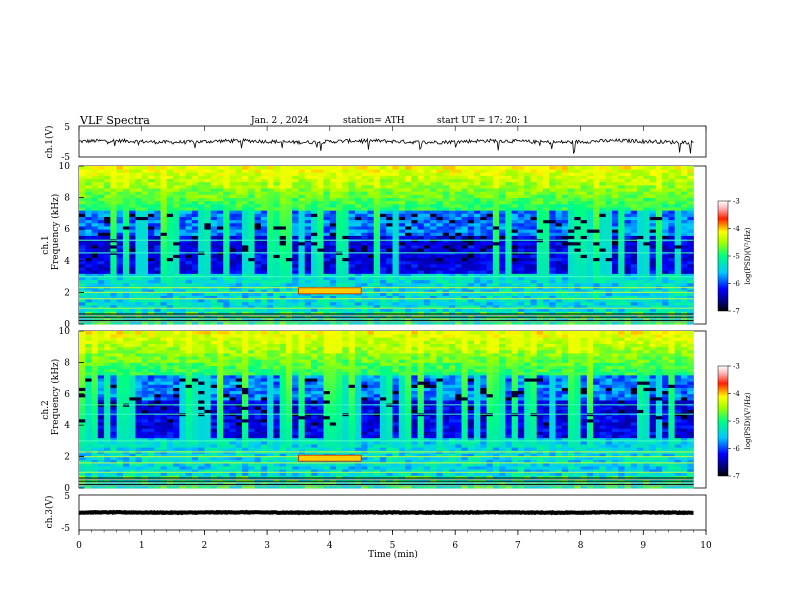 This screenshot has width=792, height=612. I want to click on ch1-colorbar-tick: -5, so click(736, 257).